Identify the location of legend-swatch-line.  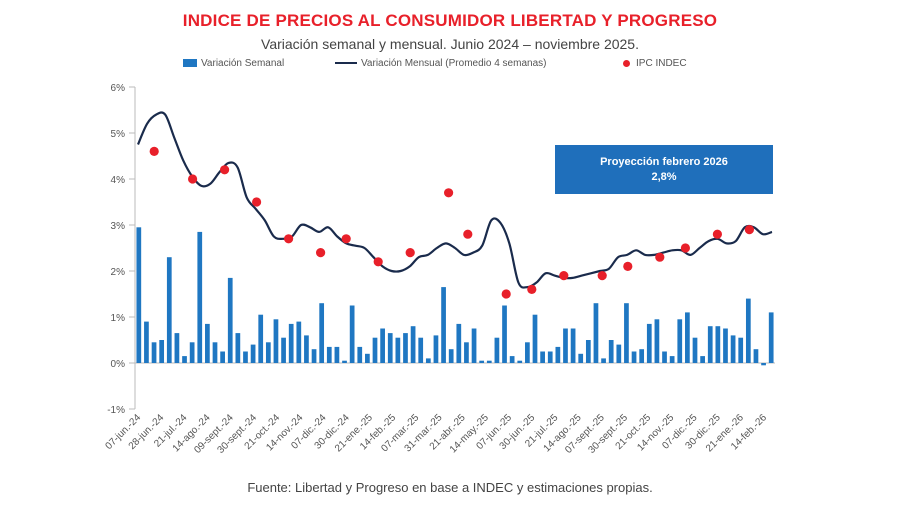
(346, 63).